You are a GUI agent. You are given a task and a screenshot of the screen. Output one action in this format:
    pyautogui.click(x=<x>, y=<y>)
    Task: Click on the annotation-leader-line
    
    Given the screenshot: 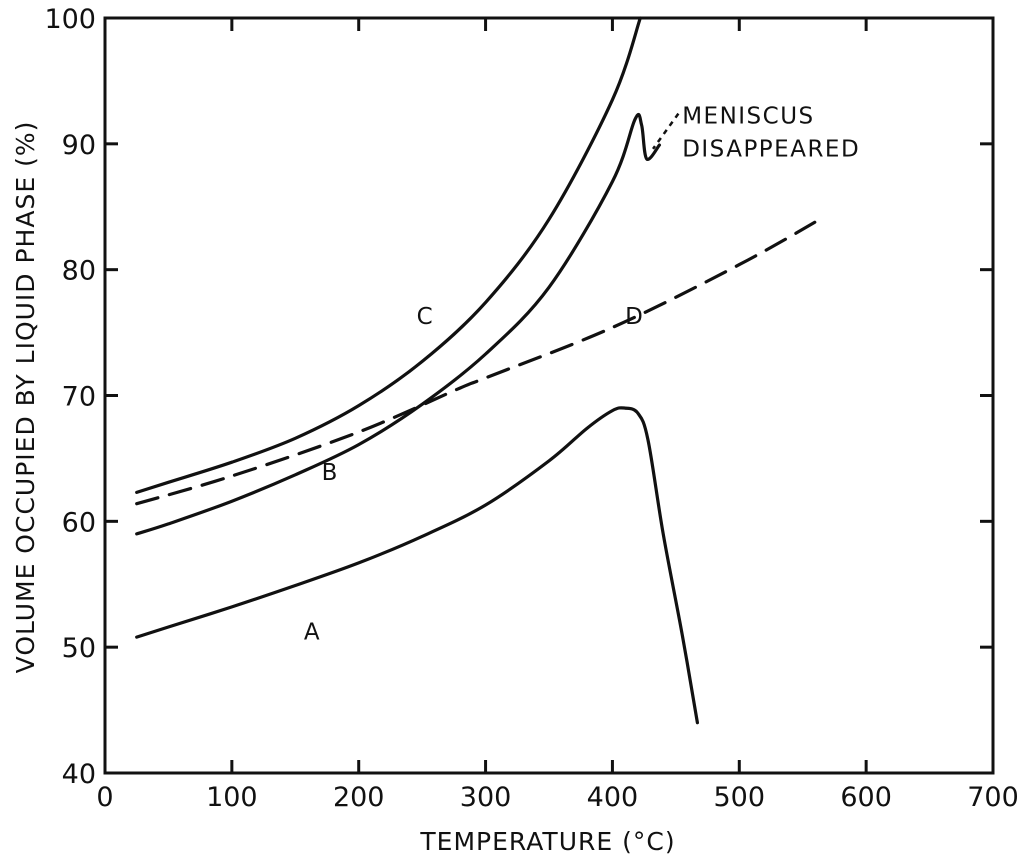 What is the action you would take?
    pyautogui.click(x=666, y=131)
    